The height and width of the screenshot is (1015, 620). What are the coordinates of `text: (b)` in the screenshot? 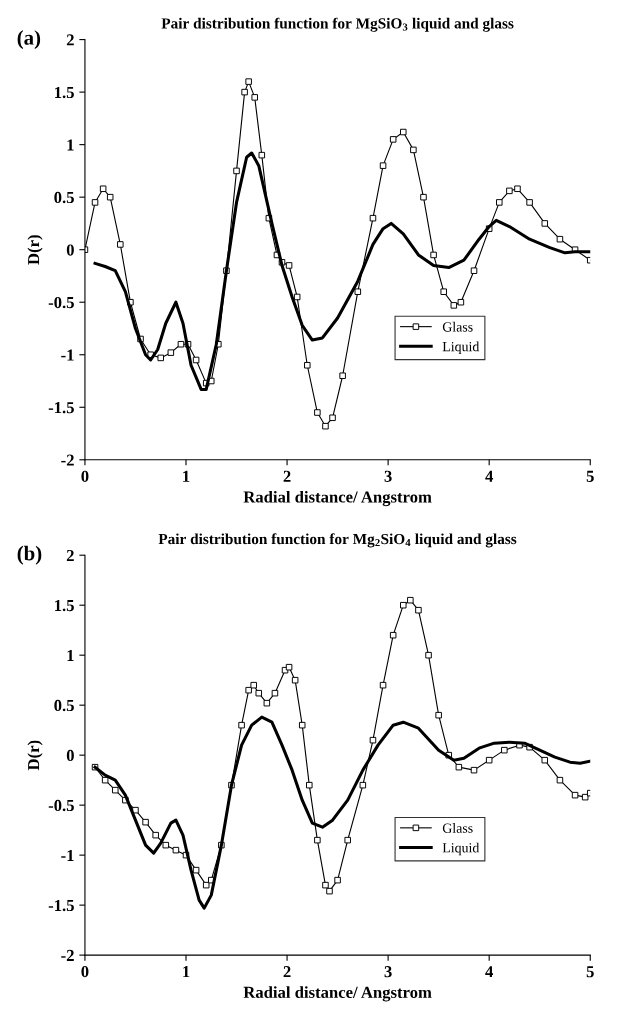 It's located at (29, 555).